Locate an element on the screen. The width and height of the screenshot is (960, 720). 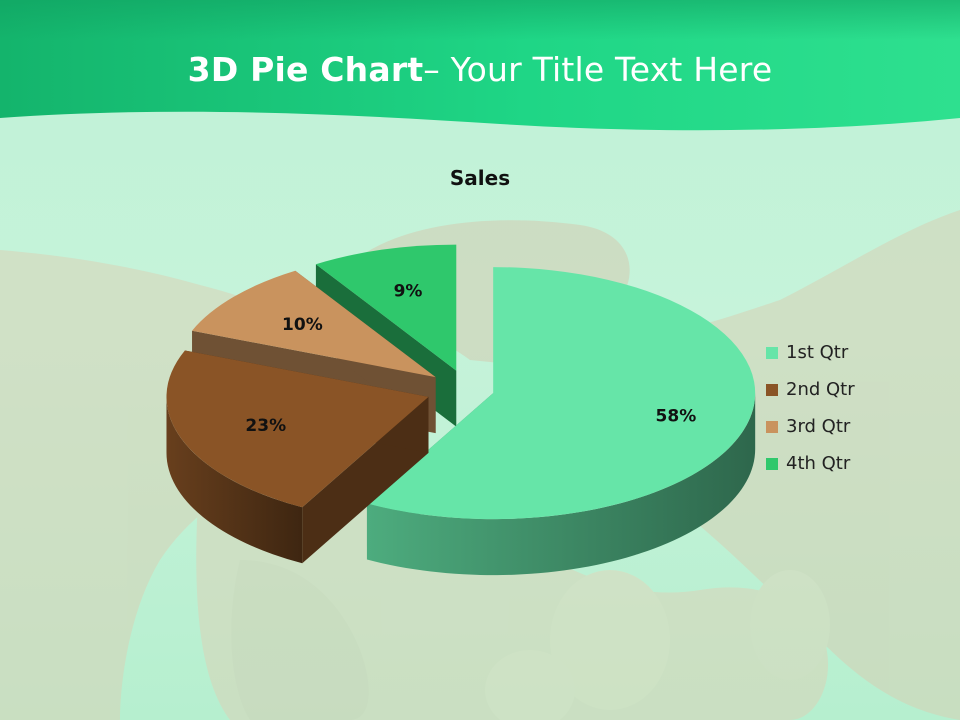
data-label-1: 58% is located at coordinates (676, 417).